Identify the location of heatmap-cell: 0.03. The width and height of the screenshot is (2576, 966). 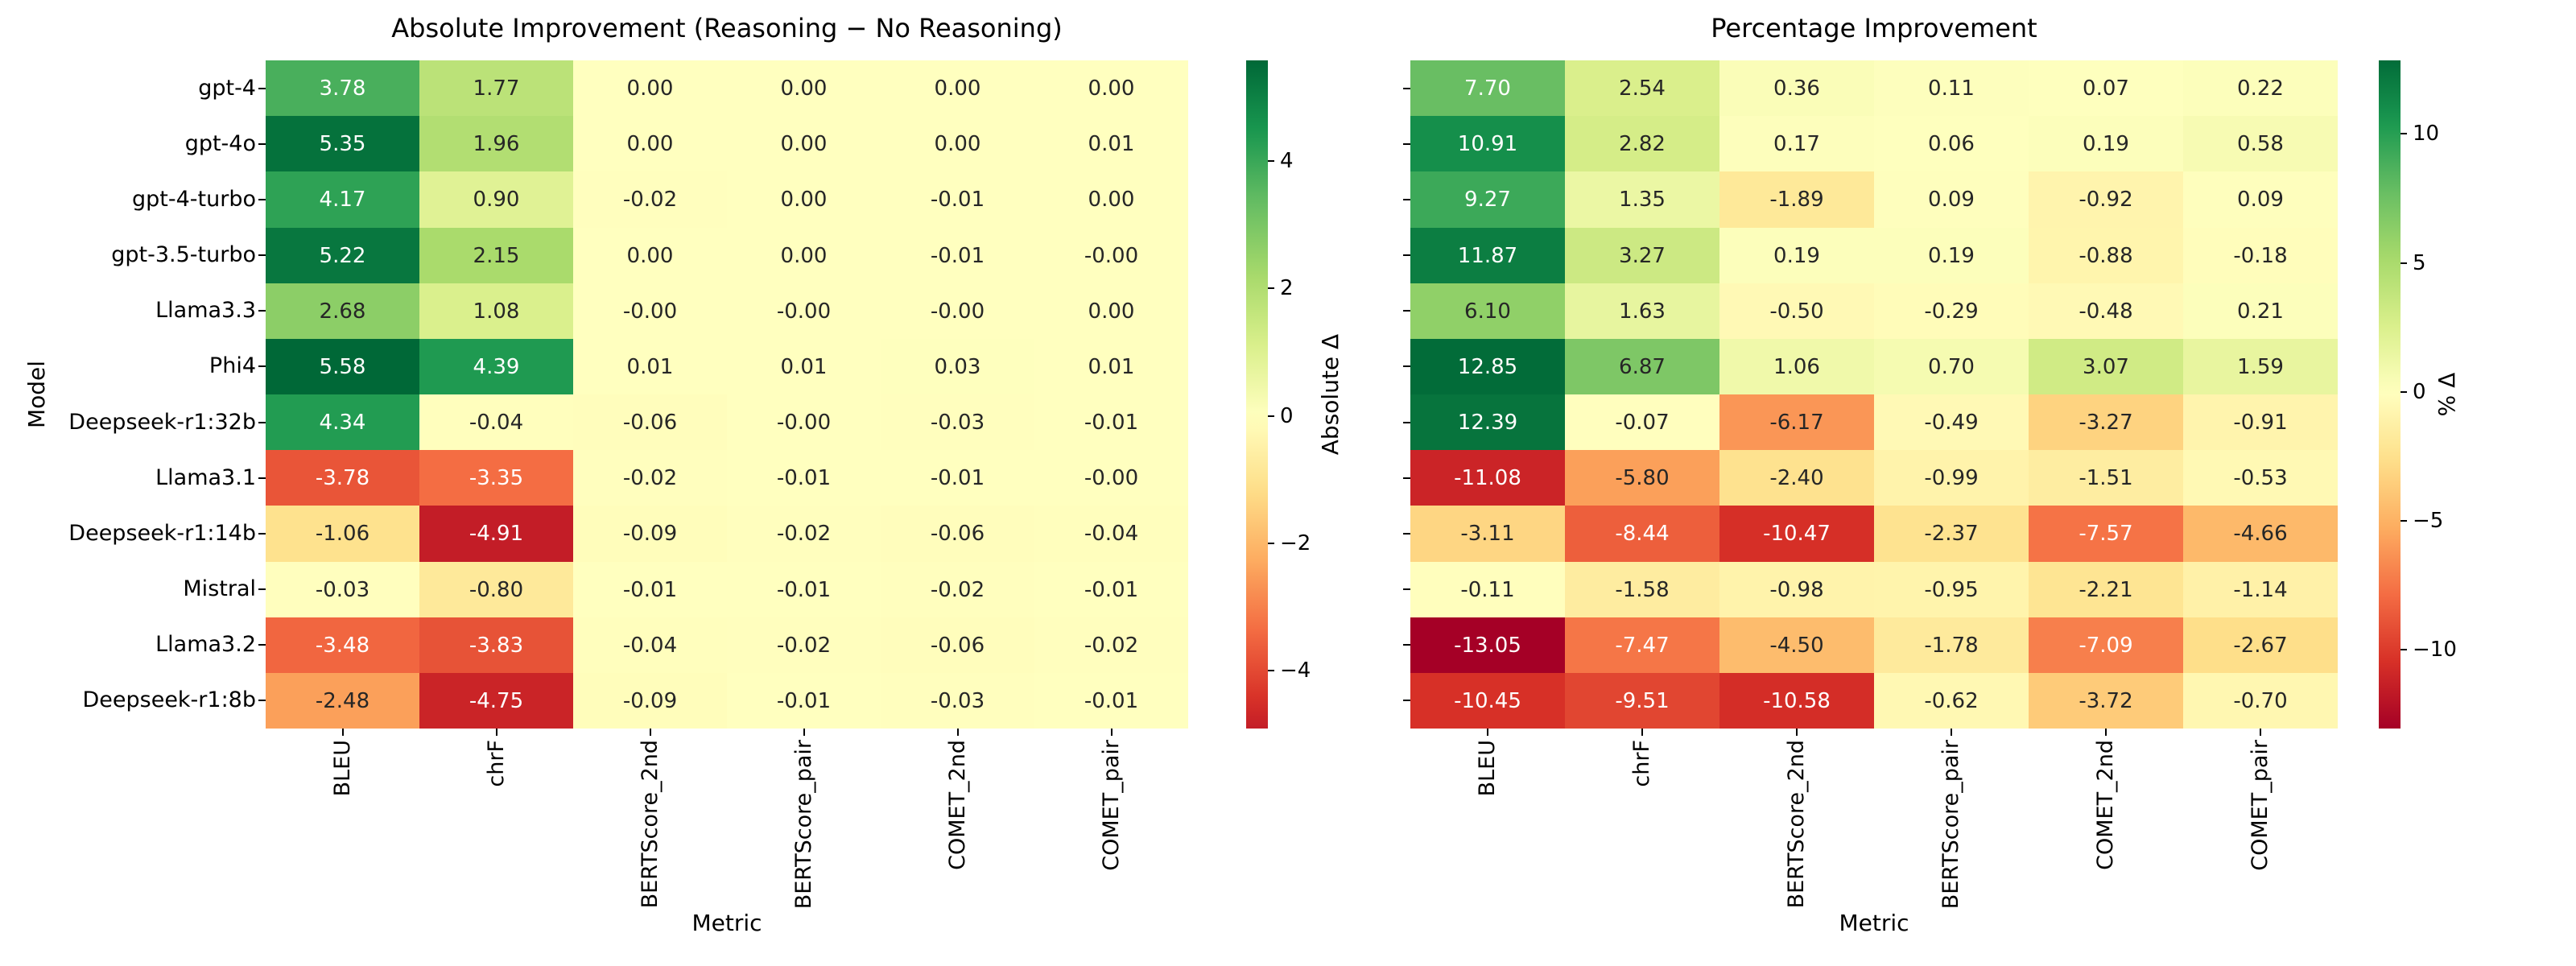
(957, 366).